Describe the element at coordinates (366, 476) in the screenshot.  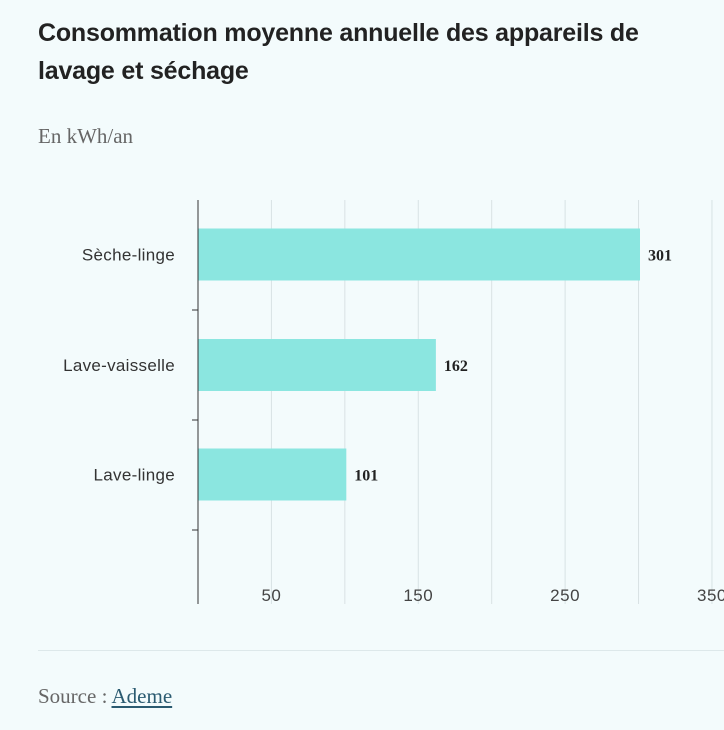
I see `data-label: 101` at that location.